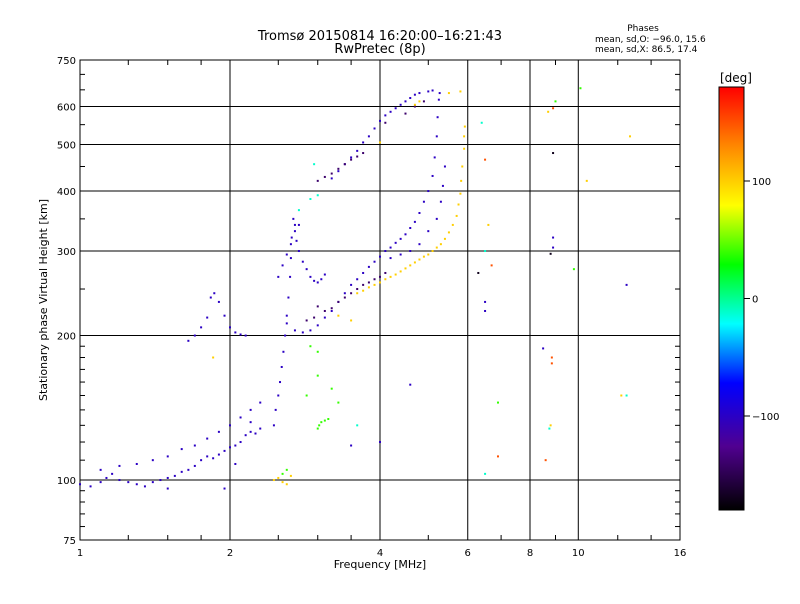 The width and height of the screenshot is (800, 604). I want to click on colorbar-tick-label: 0, so click(755, 300).